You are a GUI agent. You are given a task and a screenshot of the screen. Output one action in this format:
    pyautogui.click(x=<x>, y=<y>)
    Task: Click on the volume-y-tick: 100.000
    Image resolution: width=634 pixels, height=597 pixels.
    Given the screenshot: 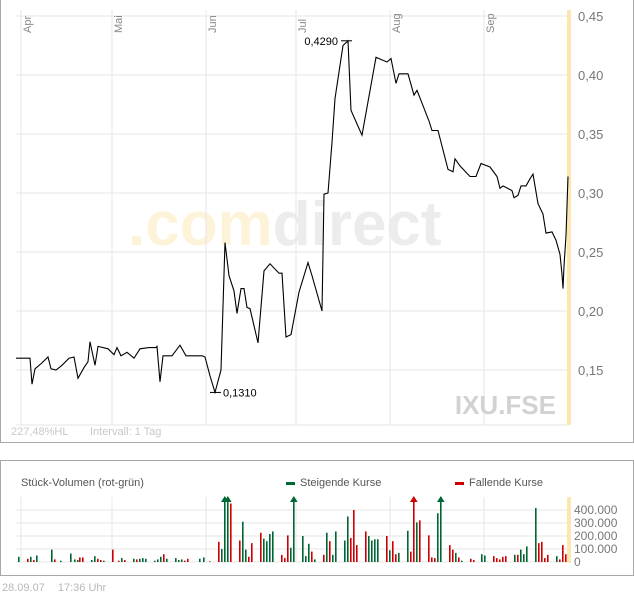 What is the action you would take?
    pyautogui.click(x=596, y=549)
    